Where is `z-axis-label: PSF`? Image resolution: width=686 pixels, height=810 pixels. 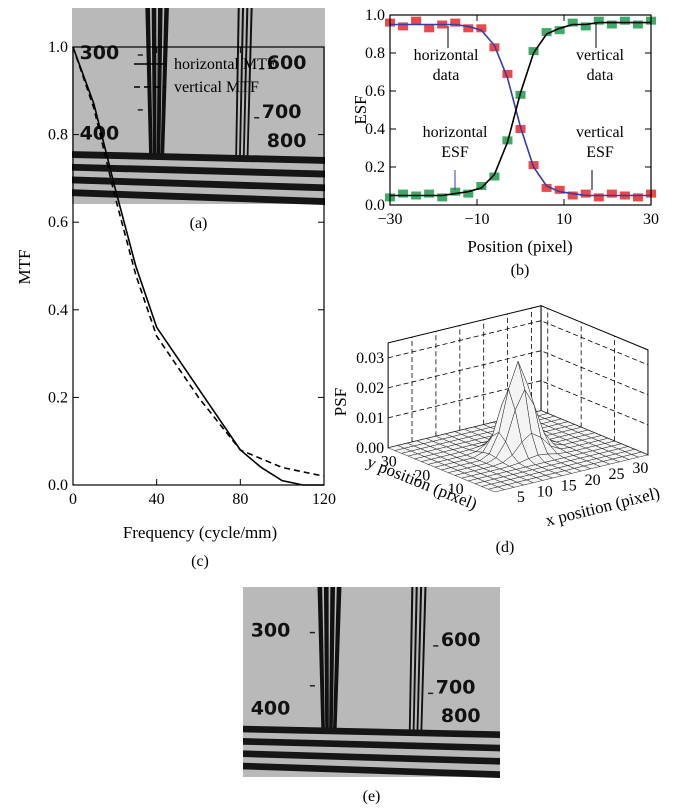
z-axis-label: PSF is located at coordinates (340, 402).